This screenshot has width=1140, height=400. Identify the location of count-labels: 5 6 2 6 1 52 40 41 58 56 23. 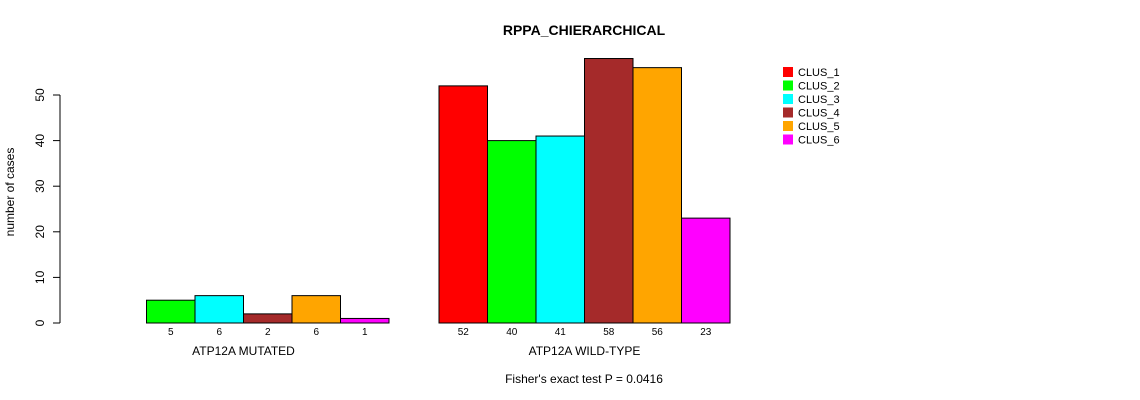
(440, 332).